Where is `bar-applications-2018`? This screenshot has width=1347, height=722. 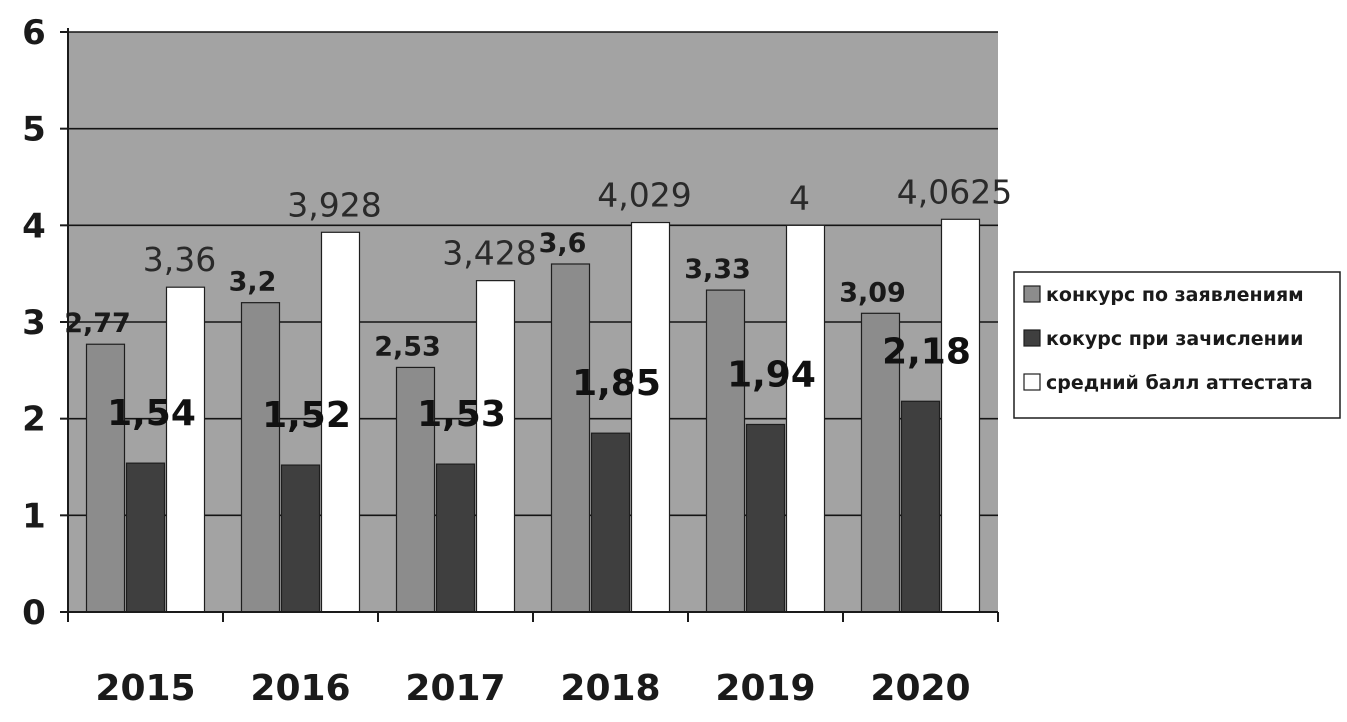
bar-applications-2018 is located at coordinates (570, 438).